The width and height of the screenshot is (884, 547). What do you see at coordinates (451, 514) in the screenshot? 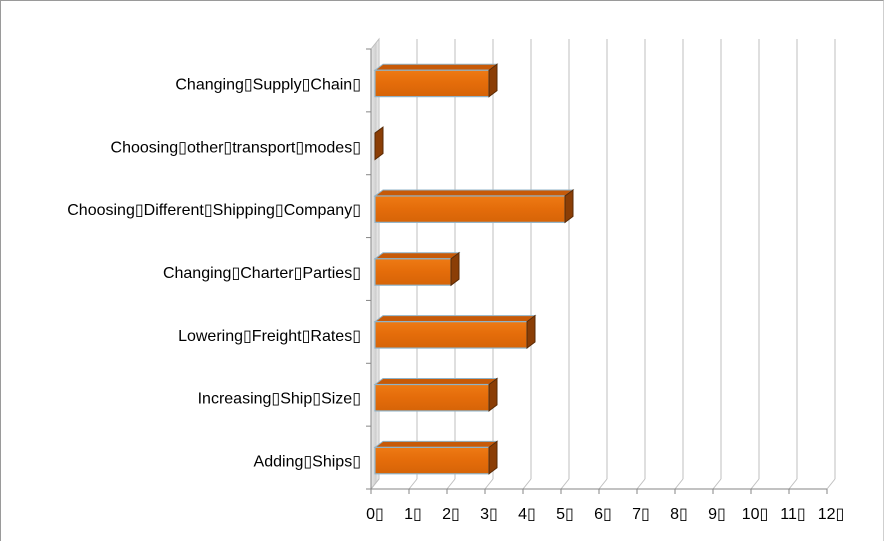
I see `x-tick-label: 2▯` at bounding box center [451, 514].